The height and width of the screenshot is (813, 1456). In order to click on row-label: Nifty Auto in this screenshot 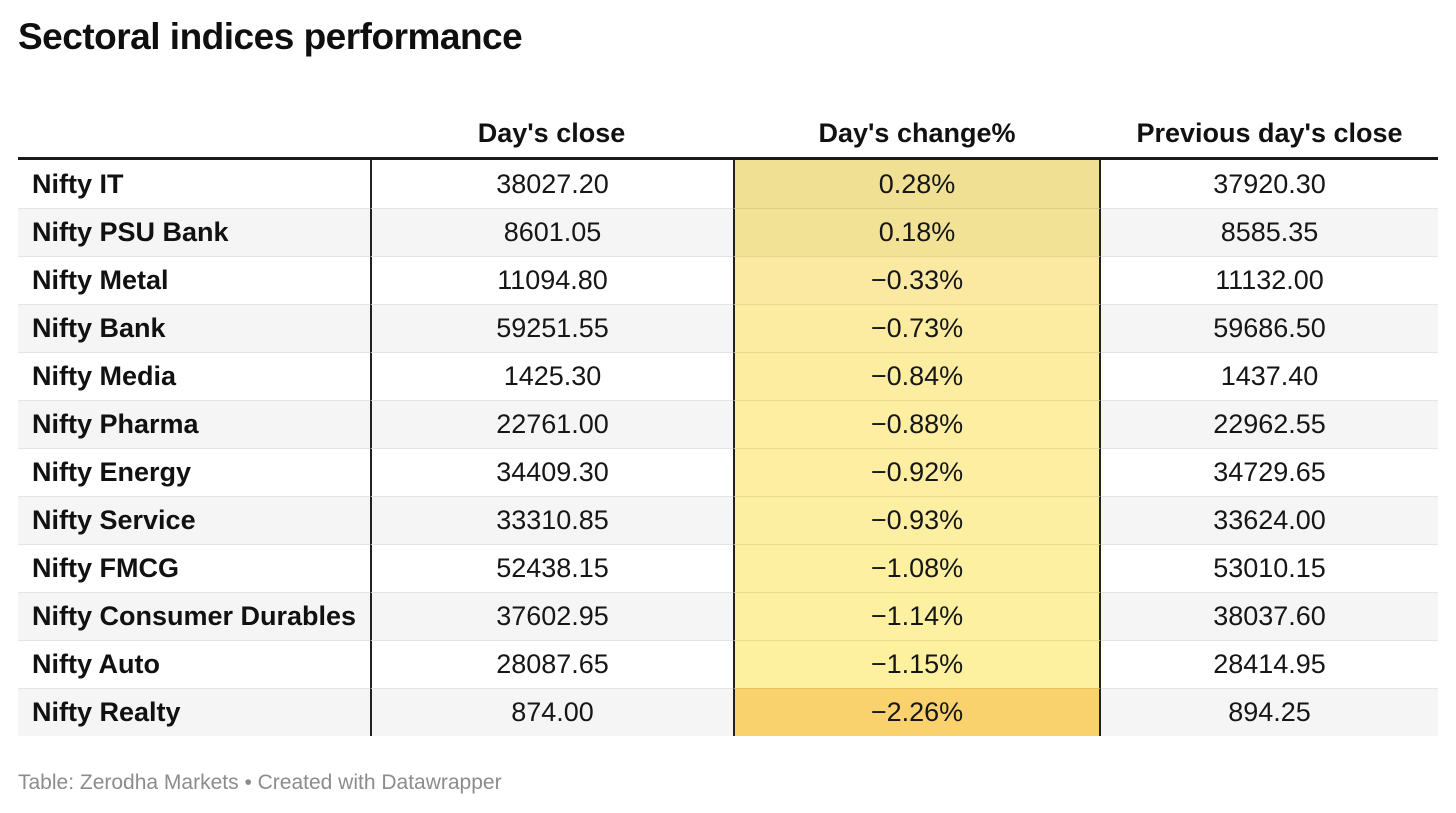, I will do `click(194, 664)`.